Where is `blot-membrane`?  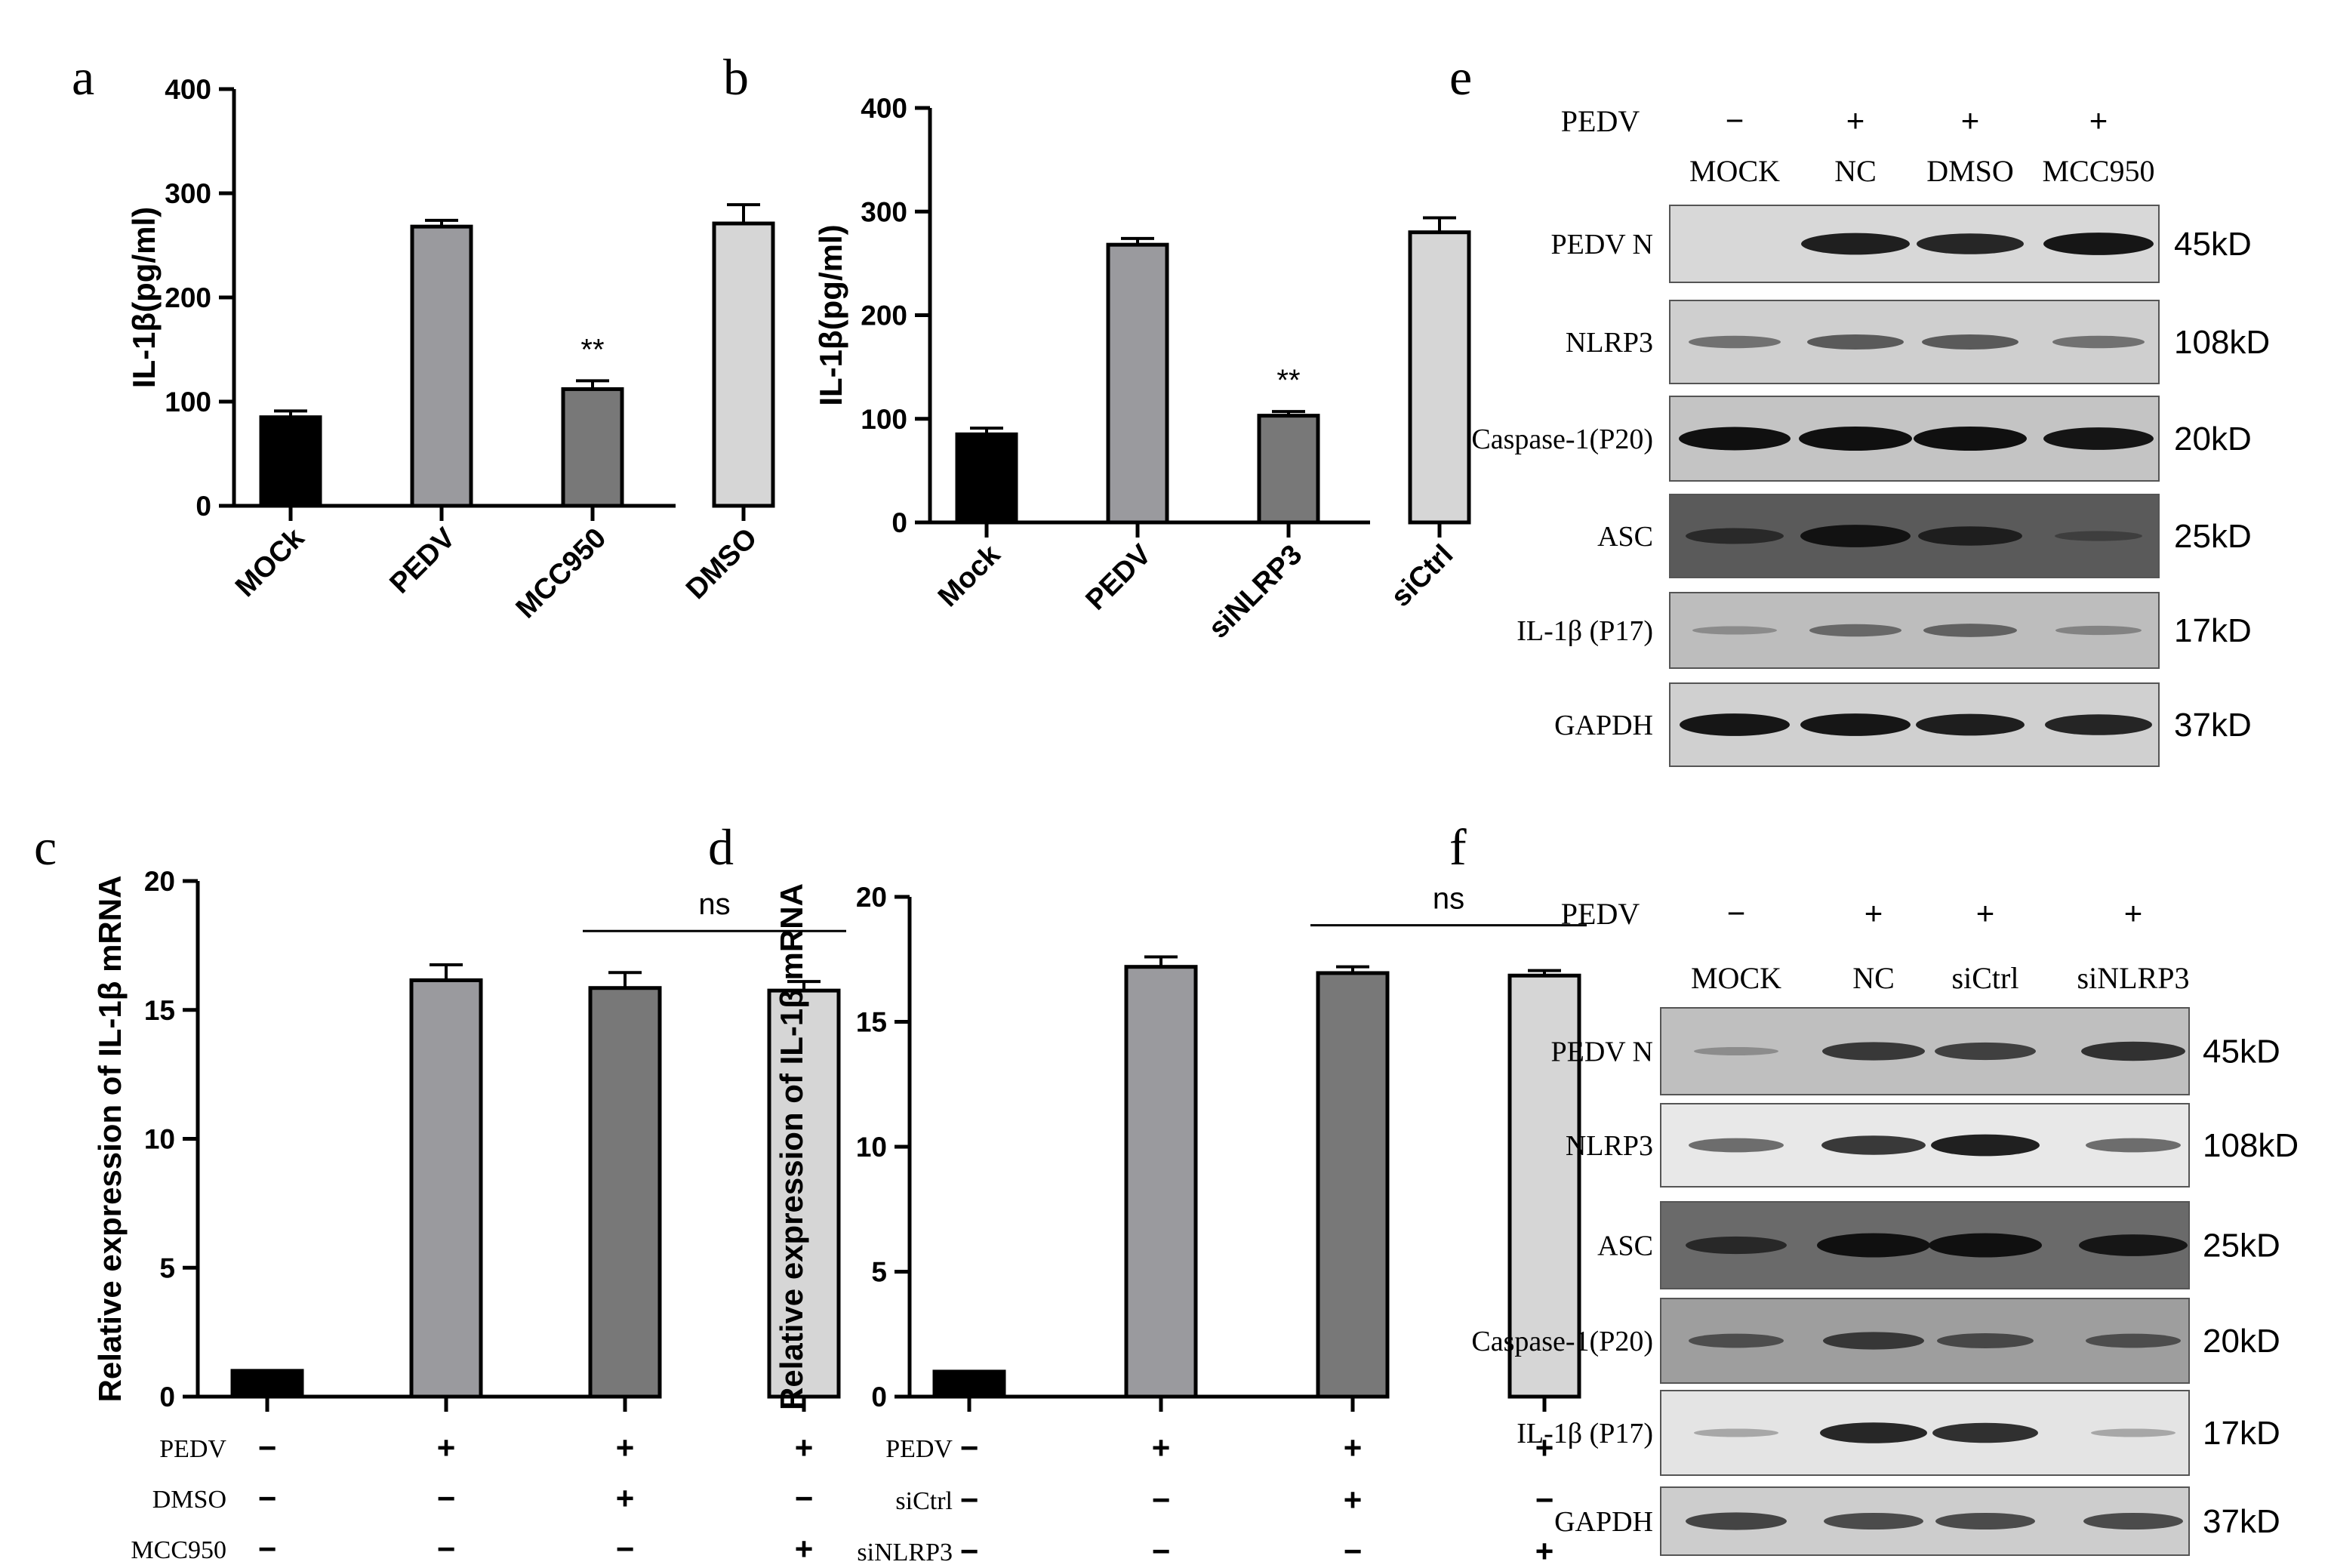
blot-membrane is located at coordinates (1915, 630).